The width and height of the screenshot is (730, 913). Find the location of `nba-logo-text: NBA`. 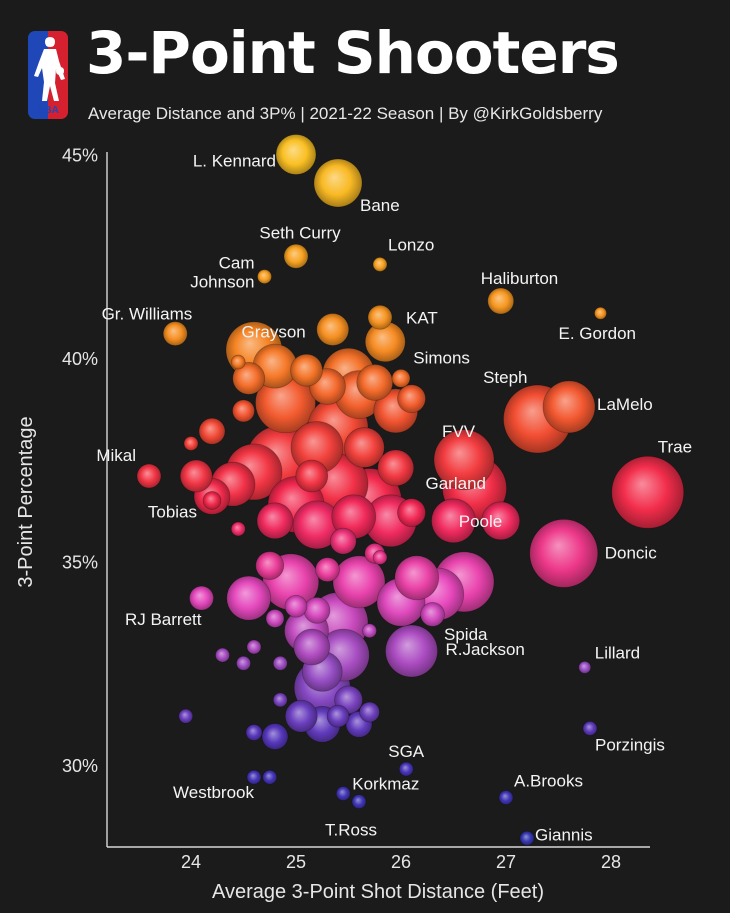

nba-logo-text: NBA is located at coordinates (48, 110).